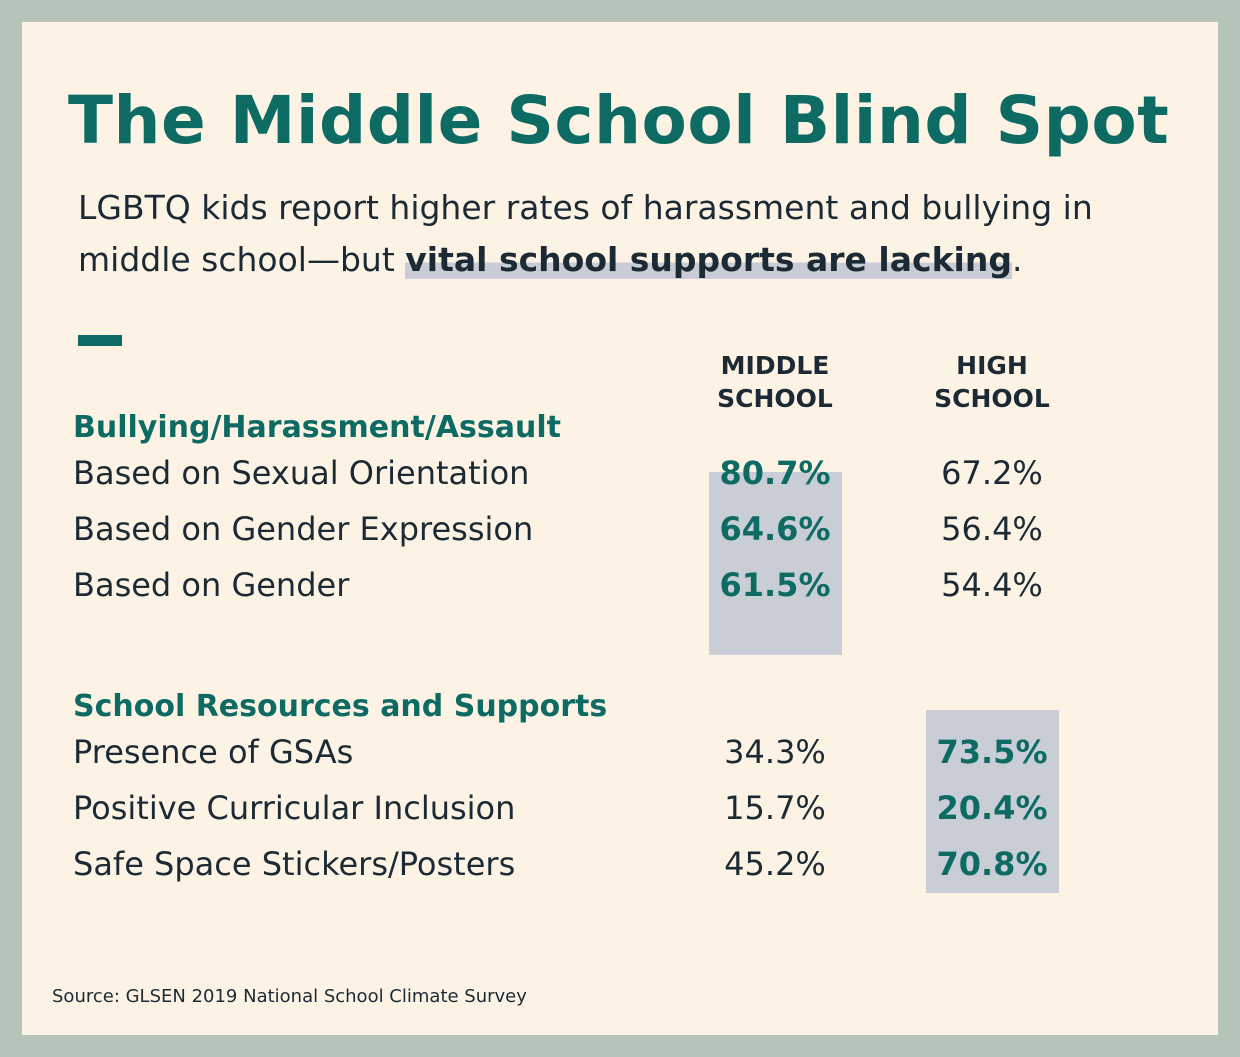 This screenshot has height=1057, width=1240. Describe the element at coordinates (294, 808) in the screenshot. I see `row-label: Positive Curricular Inclusion` at that location.